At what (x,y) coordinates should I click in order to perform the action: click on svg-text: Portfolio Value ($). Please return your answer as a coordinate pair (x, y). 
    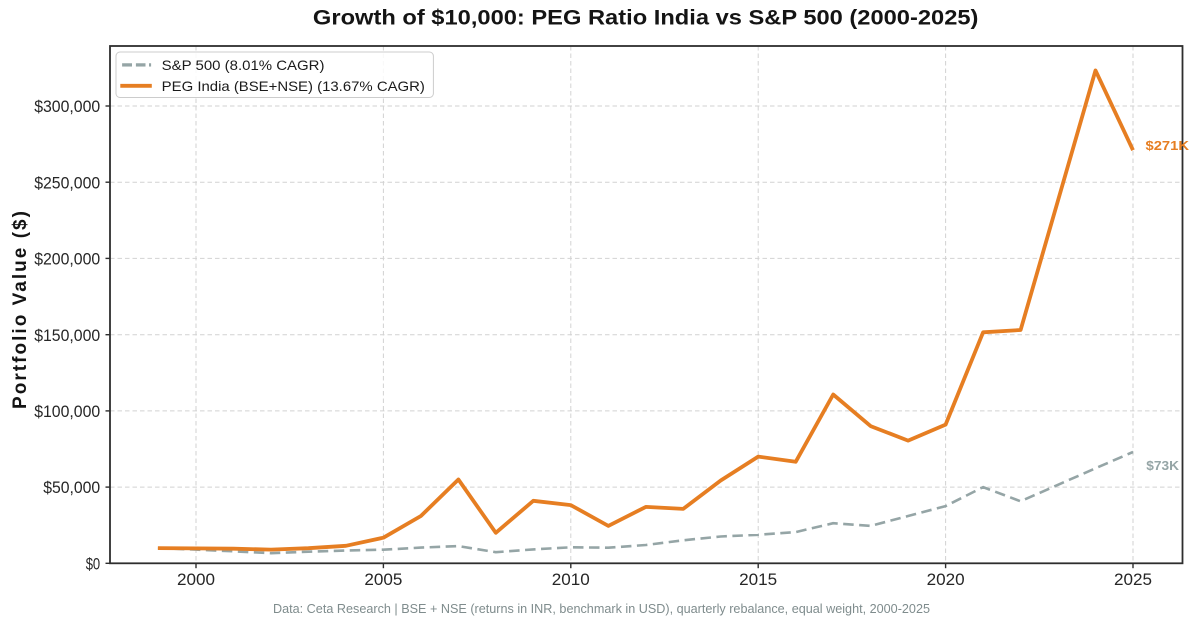
    Looking at the image, I should click on (20, 310).